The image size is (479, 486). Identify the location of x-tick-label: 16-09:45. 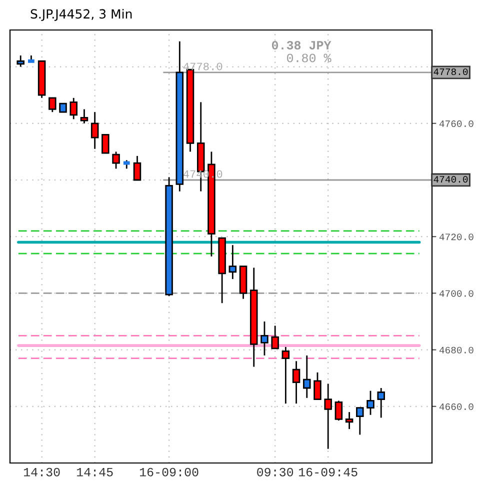
(328, 472).